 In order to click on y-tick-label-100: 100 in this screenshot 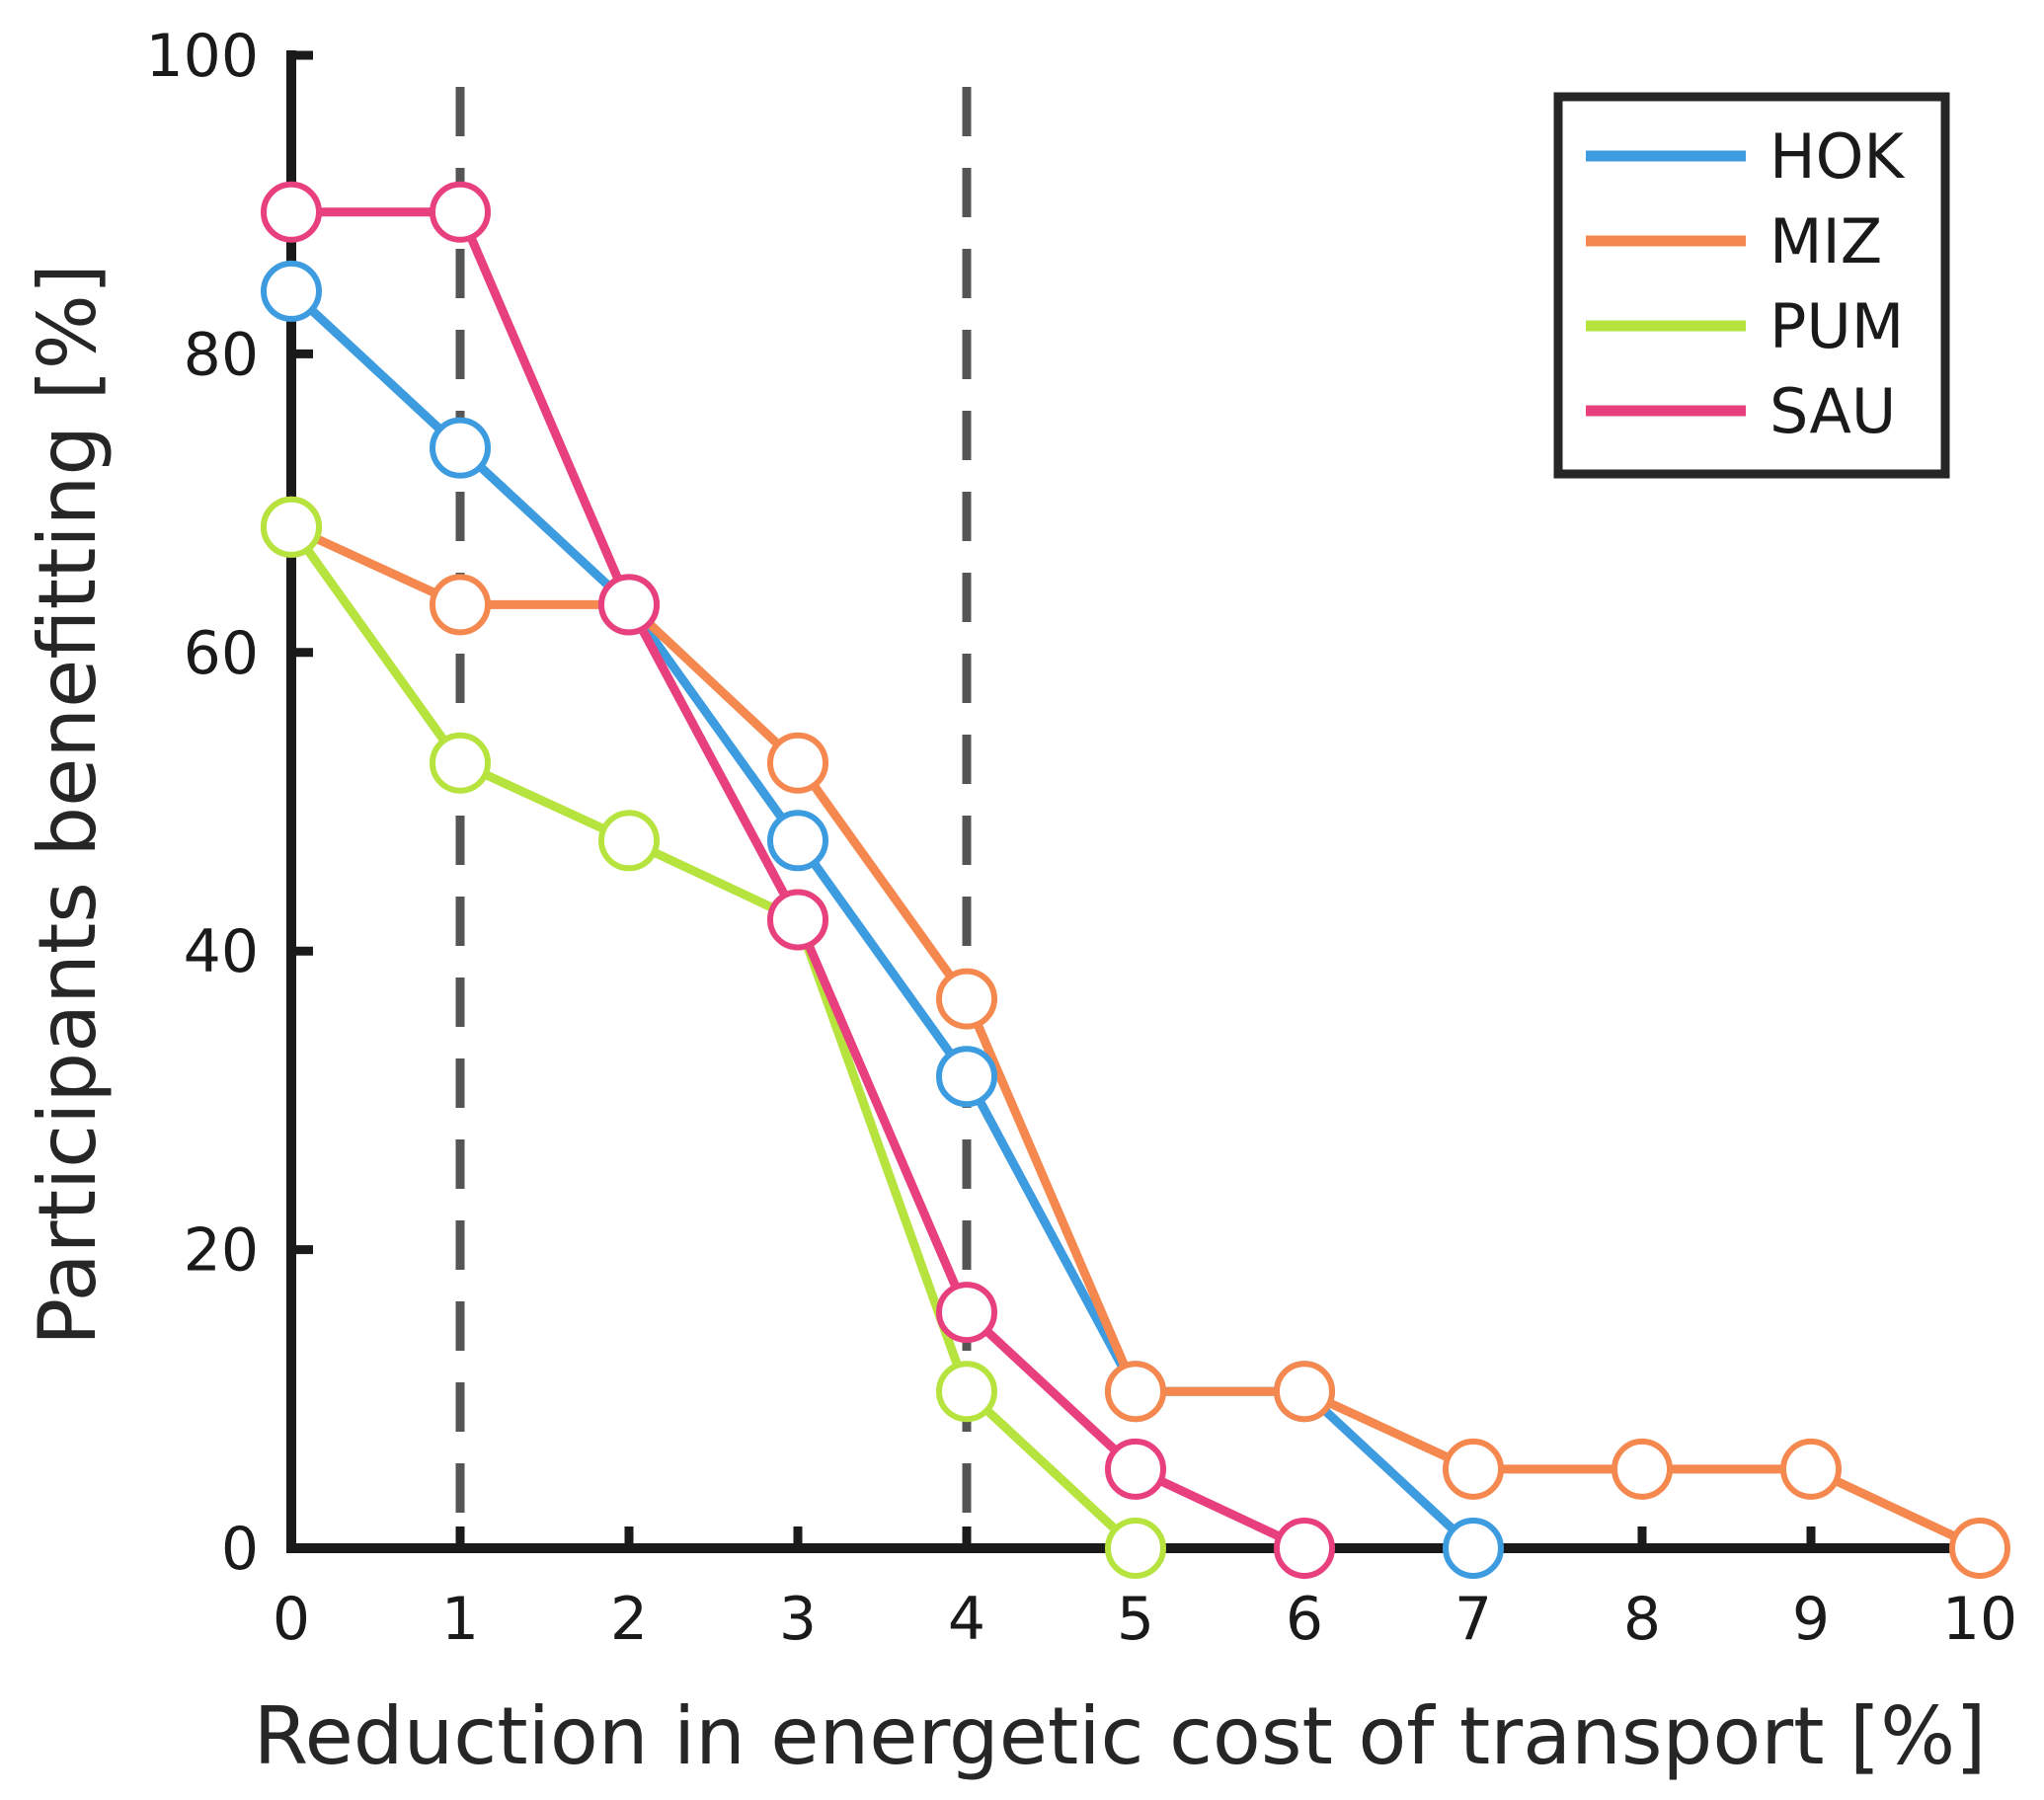, I will do `click(202, 56)`.